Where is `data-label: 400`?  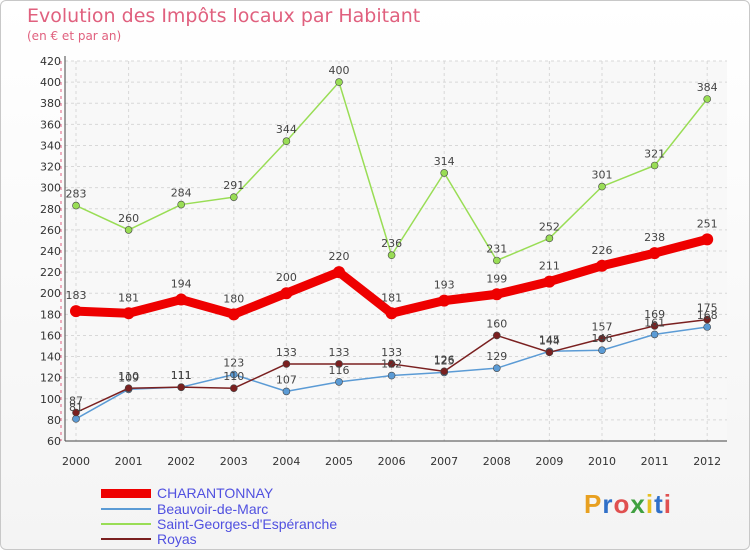 data-label: 400 is located at coordinates (339, 70).